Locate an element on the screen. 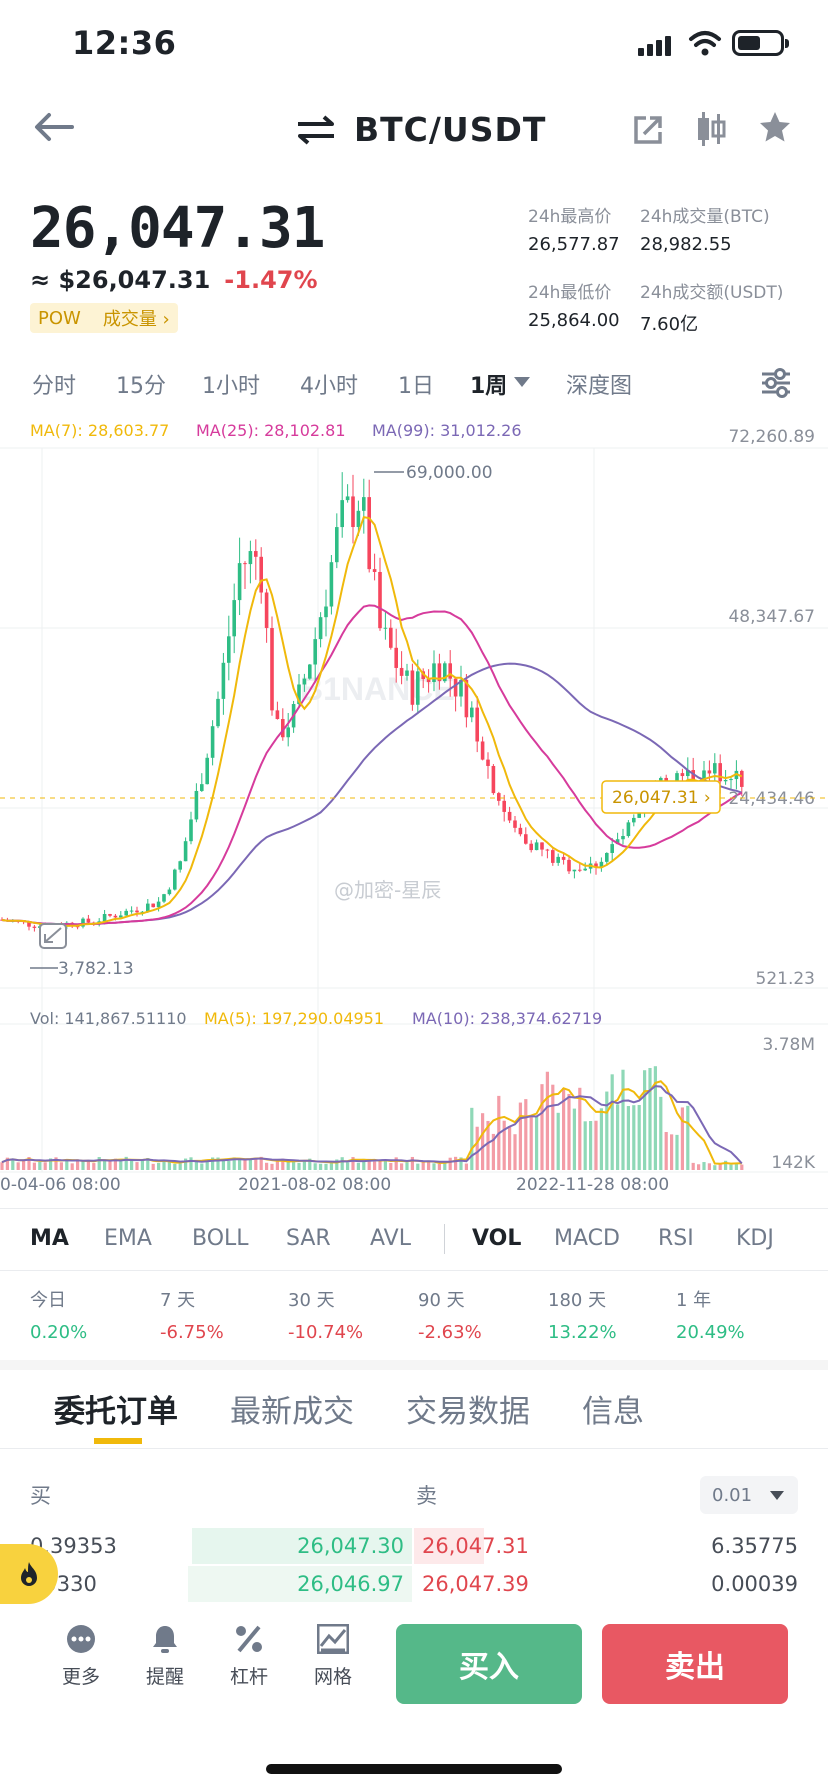 This screenshot has height=1792, width=828. interval-dropdown-icon is located at coordinates (522, 382).